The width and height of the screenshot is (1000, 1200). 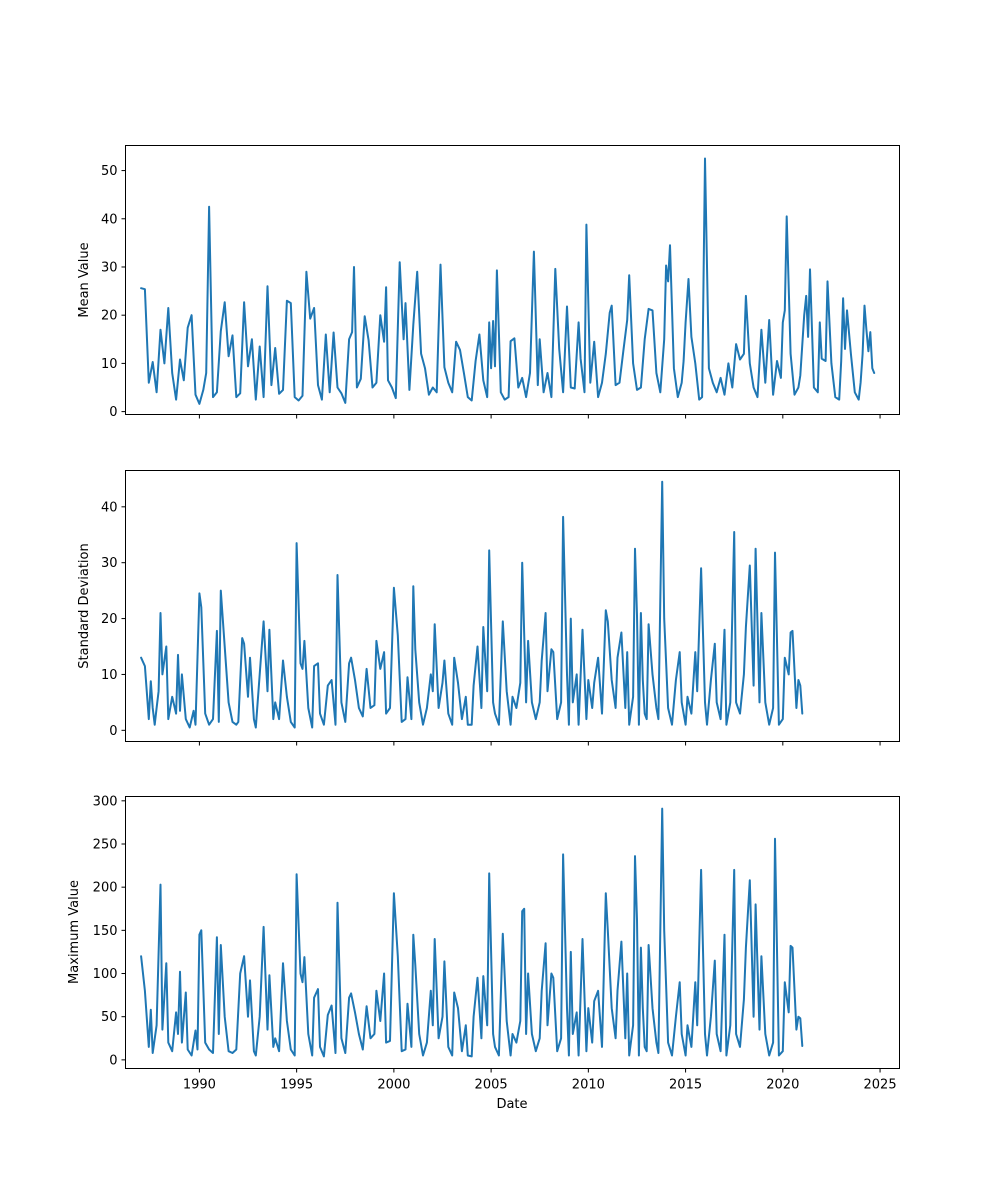 I want to click on x-tick-label: 2020, so click(x=782, y=1085).